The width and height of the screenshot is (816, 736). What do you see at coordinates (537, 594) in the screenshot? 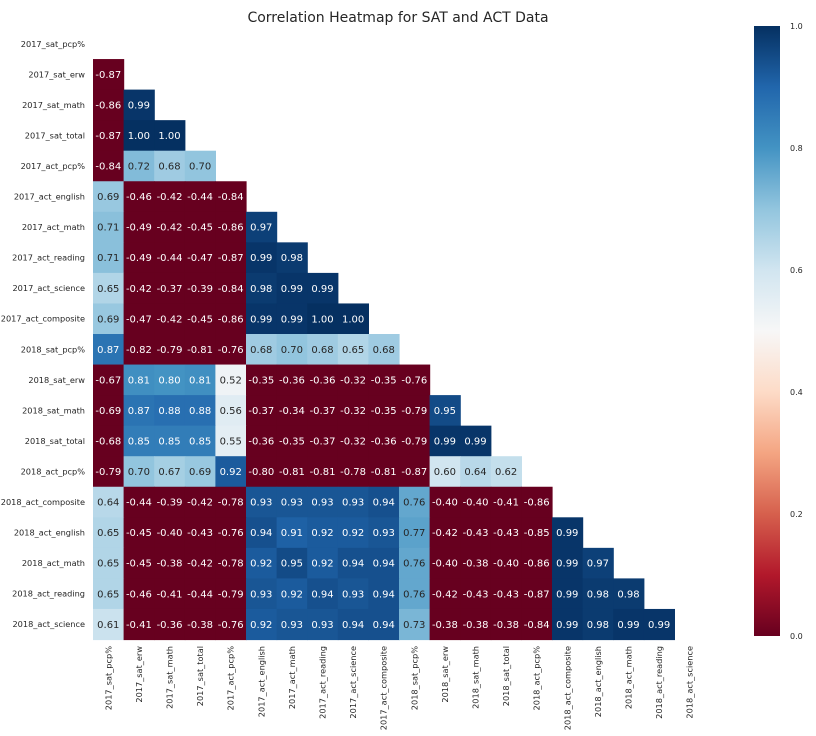
I see `cell-value-label: -0.87` at bounding box center [537, 594].